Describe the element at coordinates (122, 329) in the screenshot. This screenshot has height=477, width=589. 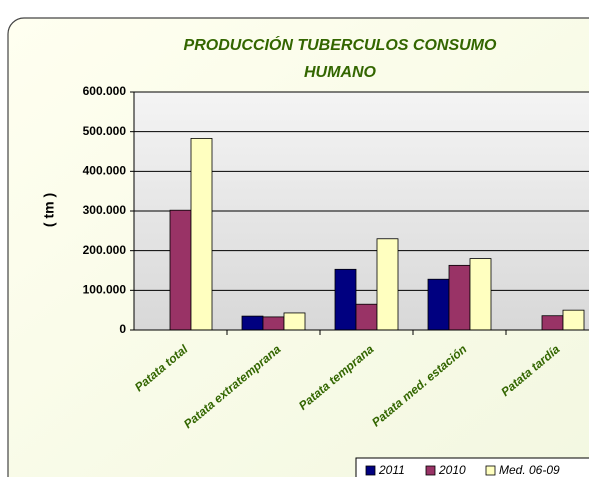
I see `y-tick-label: 0` at that location.